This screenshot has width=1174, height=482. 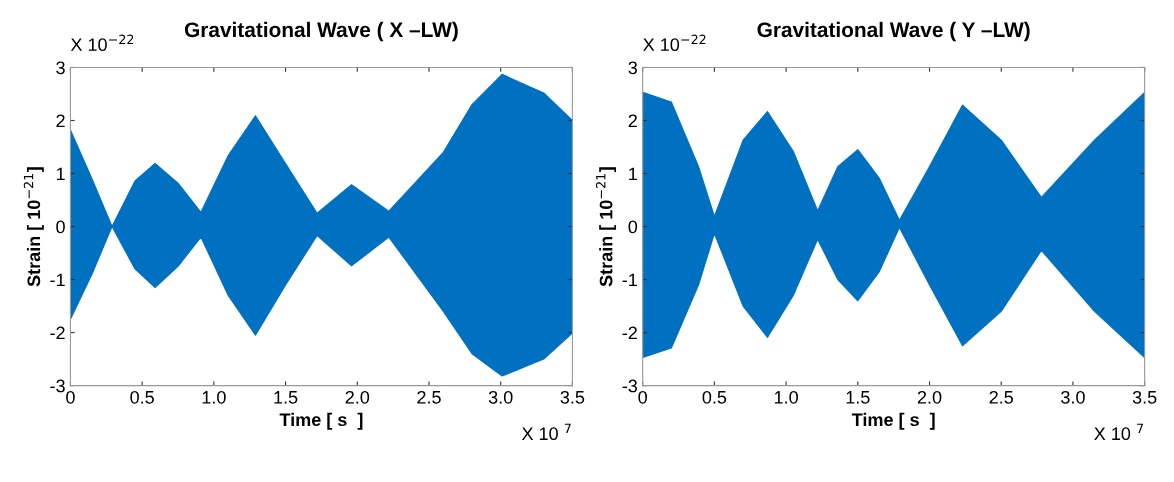 I want to click on chart-title: Gravitational Wave ( Y –LW), so click(x=893, y=31).